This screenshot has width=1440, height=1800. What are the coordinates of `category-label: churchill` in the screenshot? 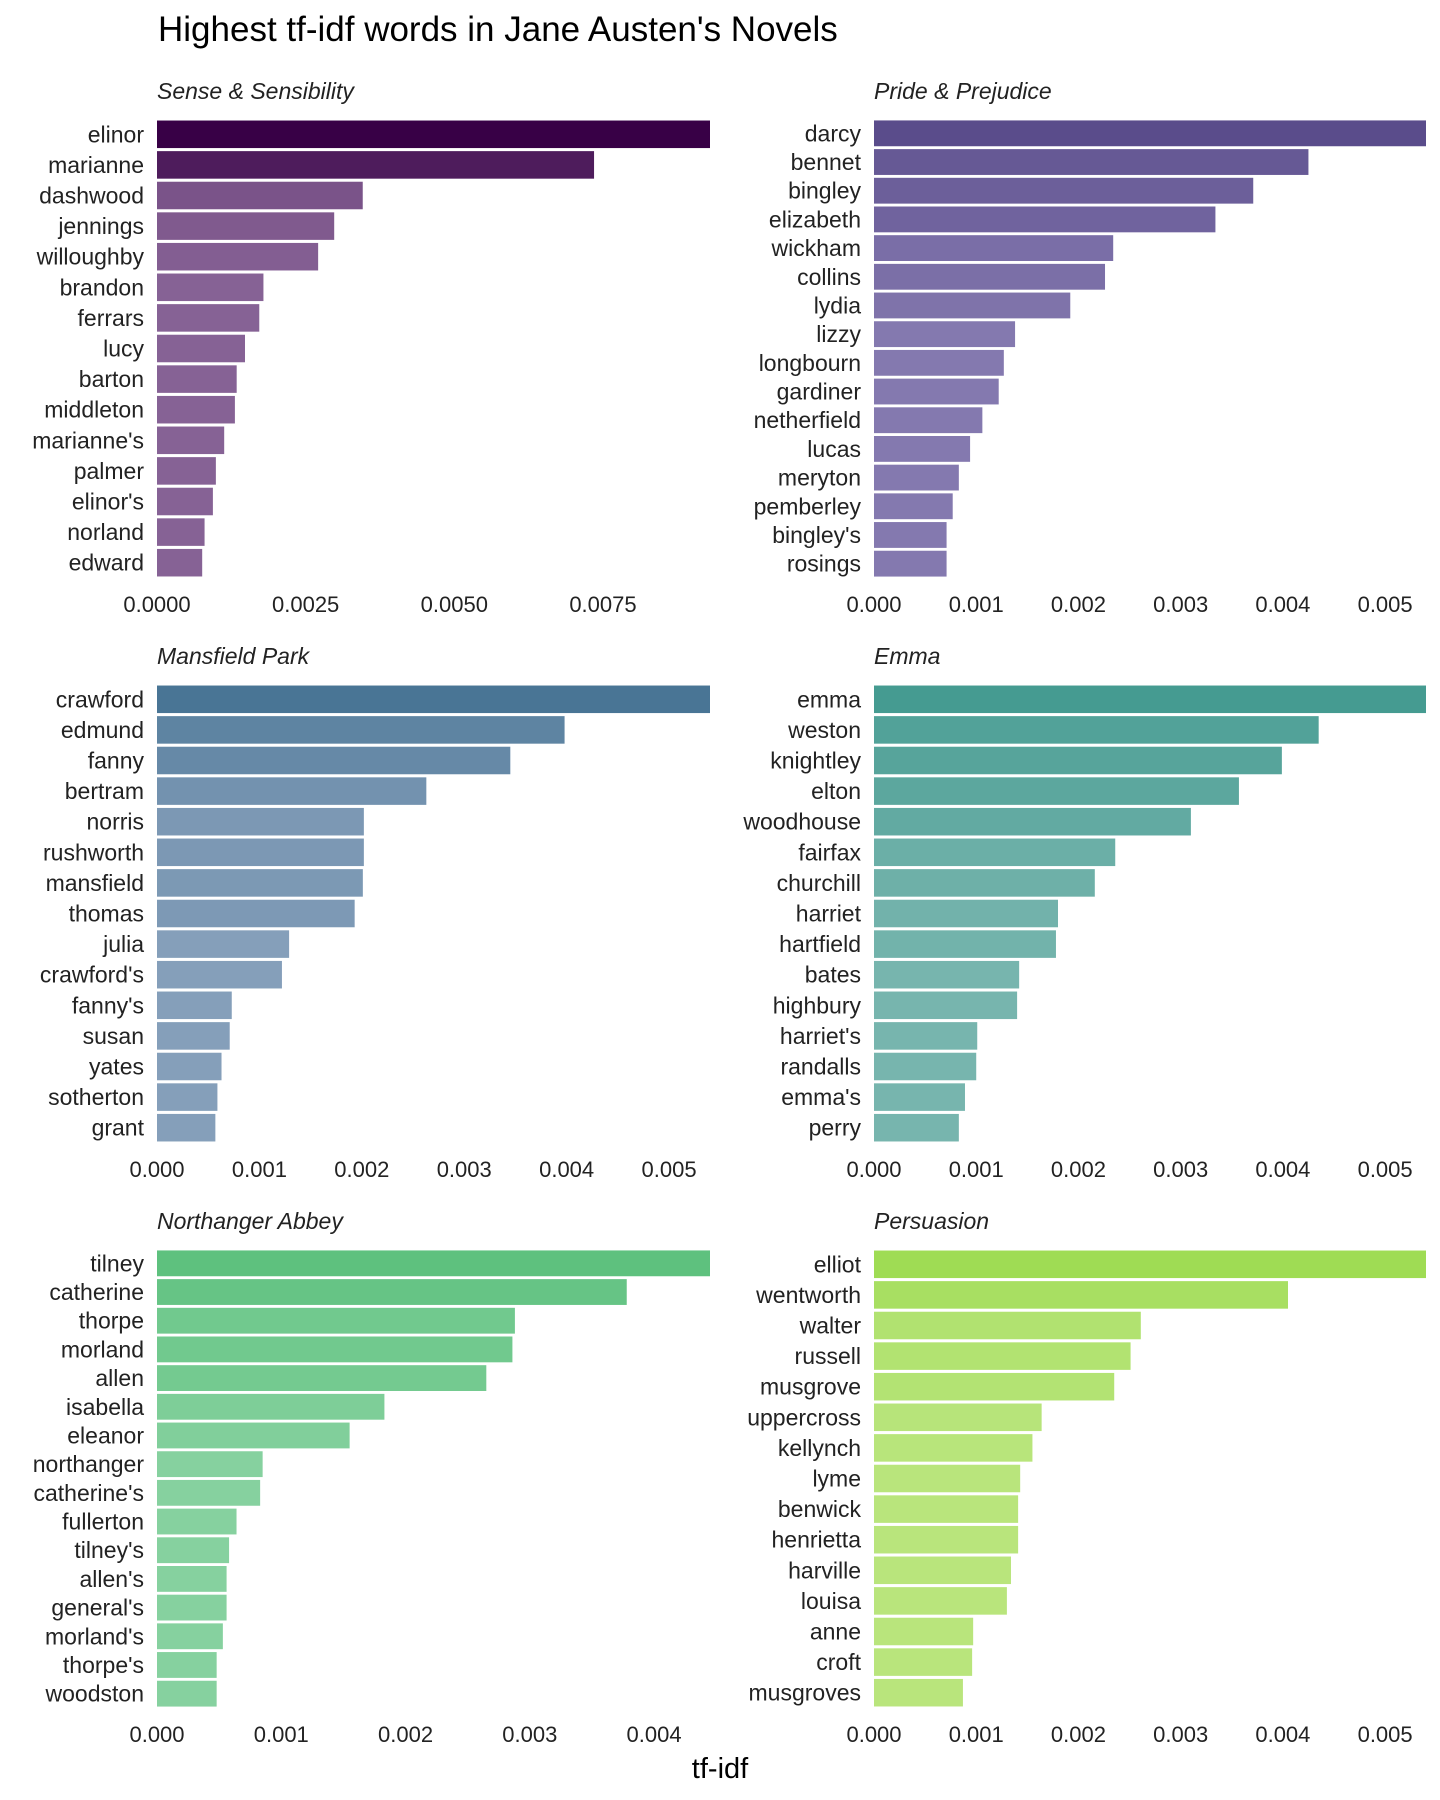 It's located at (819, 883).